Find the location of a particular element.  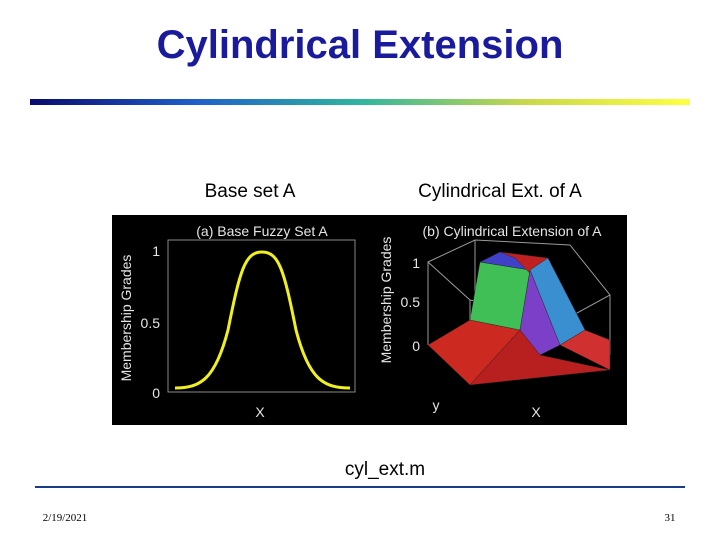

title-bar is located at coordinates (360, 102).